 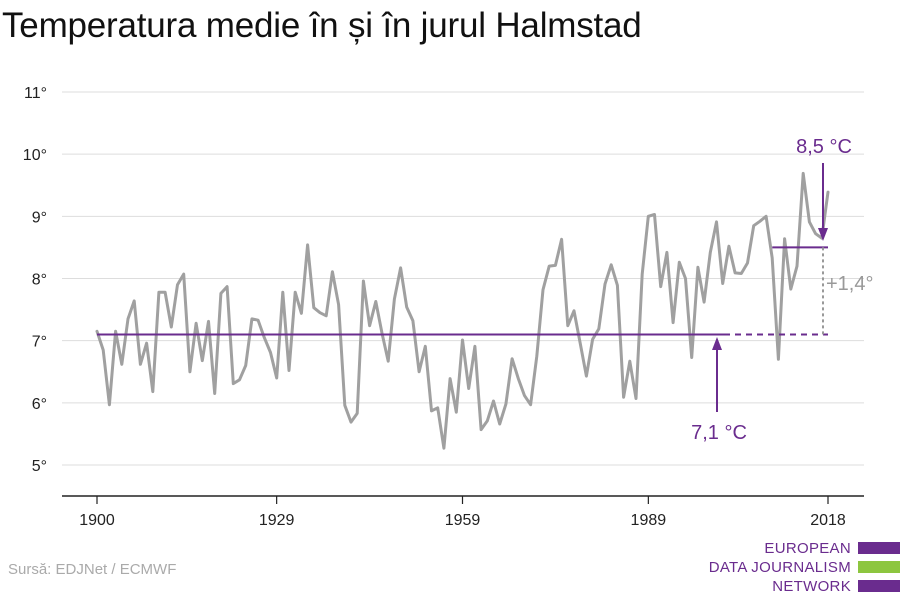 What do you see at coordinates (779, 567) in the screenshot?
I see `logo-line-2: DATA JOURNALISM` at bounding box center [779, 567].